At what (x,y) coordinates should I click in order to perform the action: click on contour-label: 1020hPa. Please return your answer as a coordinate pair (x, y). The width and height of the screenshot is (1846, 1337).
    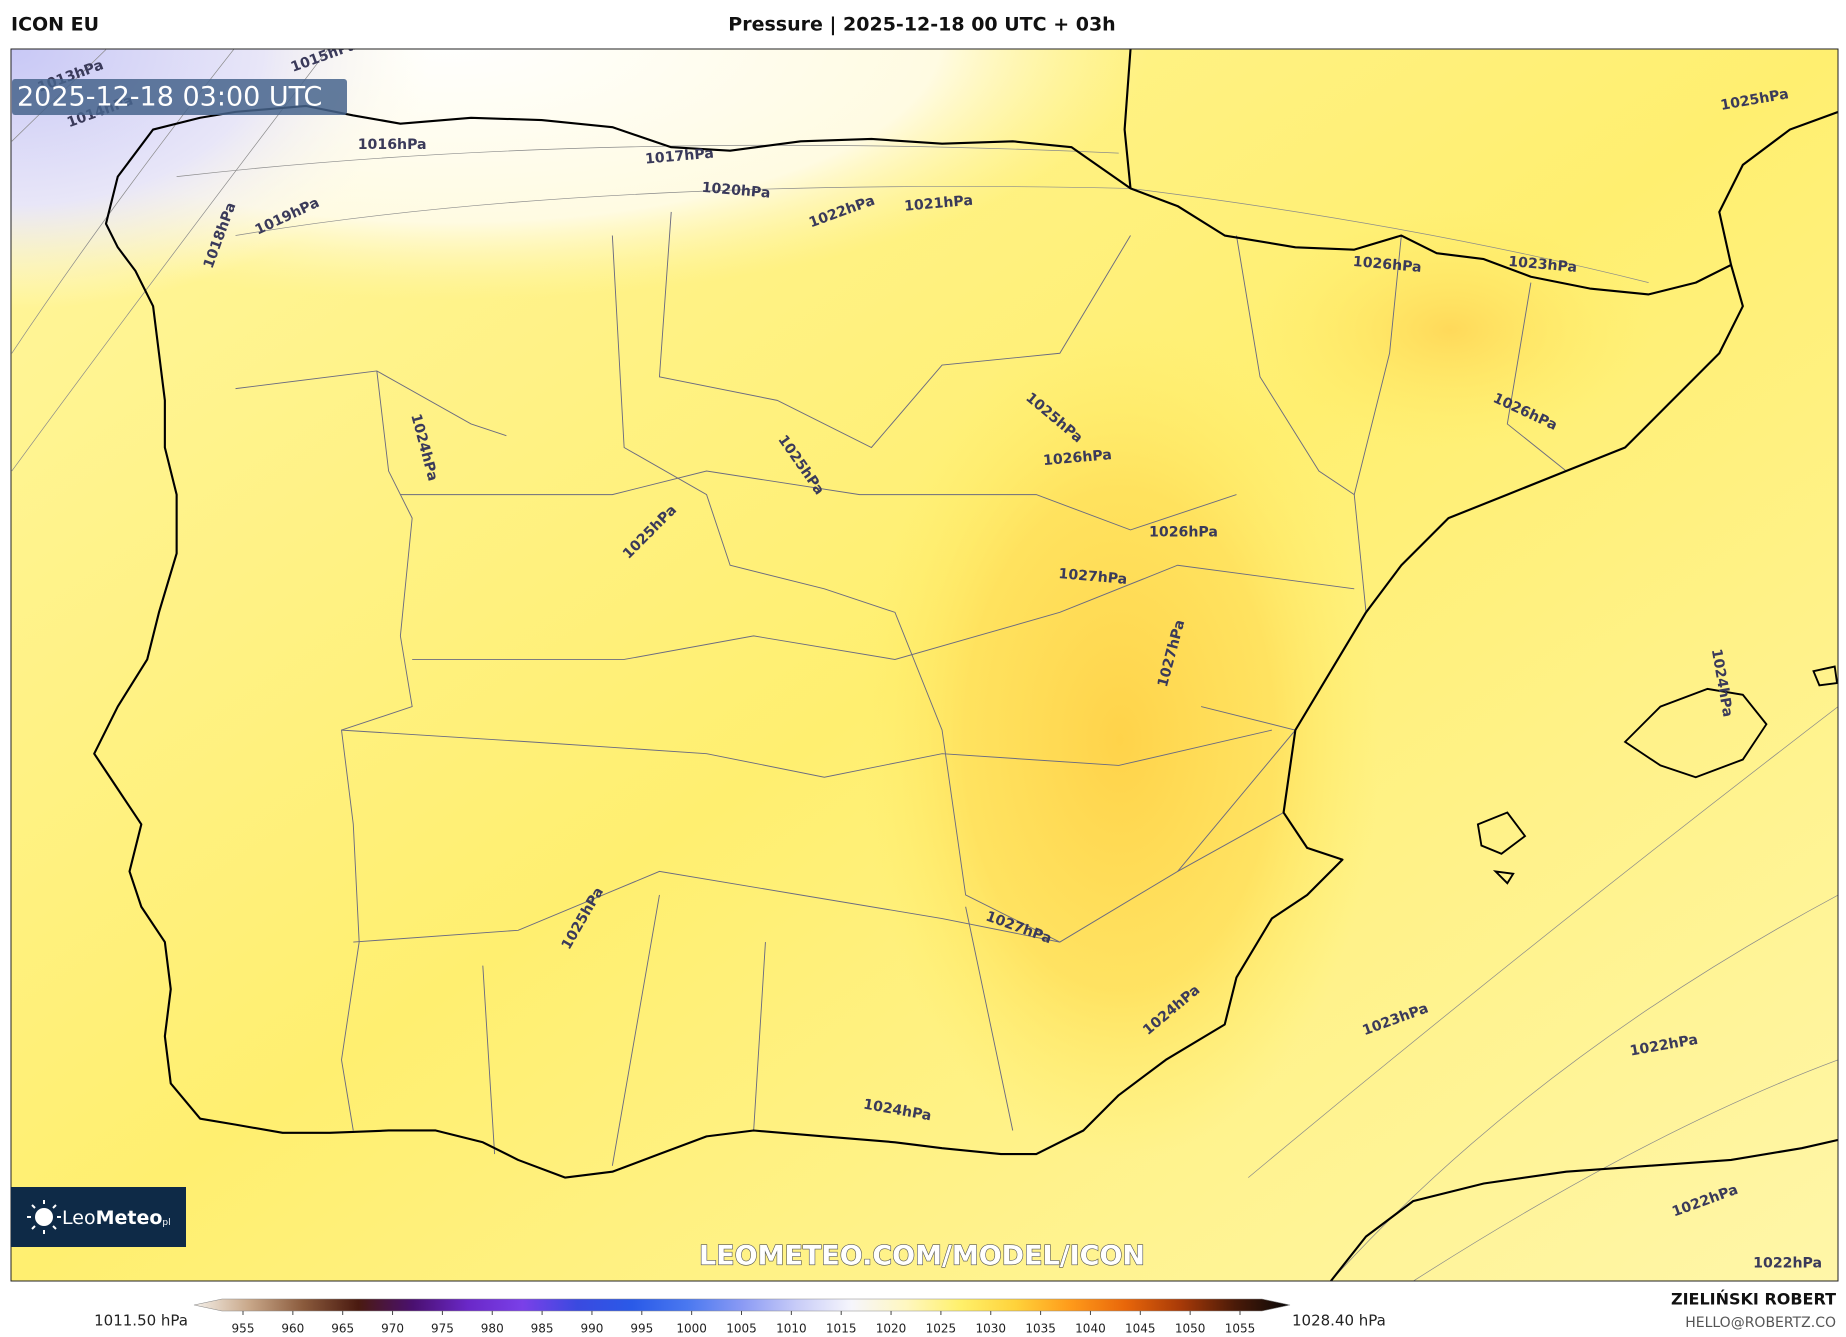
    Looking at the image, I should click on (736, 191).